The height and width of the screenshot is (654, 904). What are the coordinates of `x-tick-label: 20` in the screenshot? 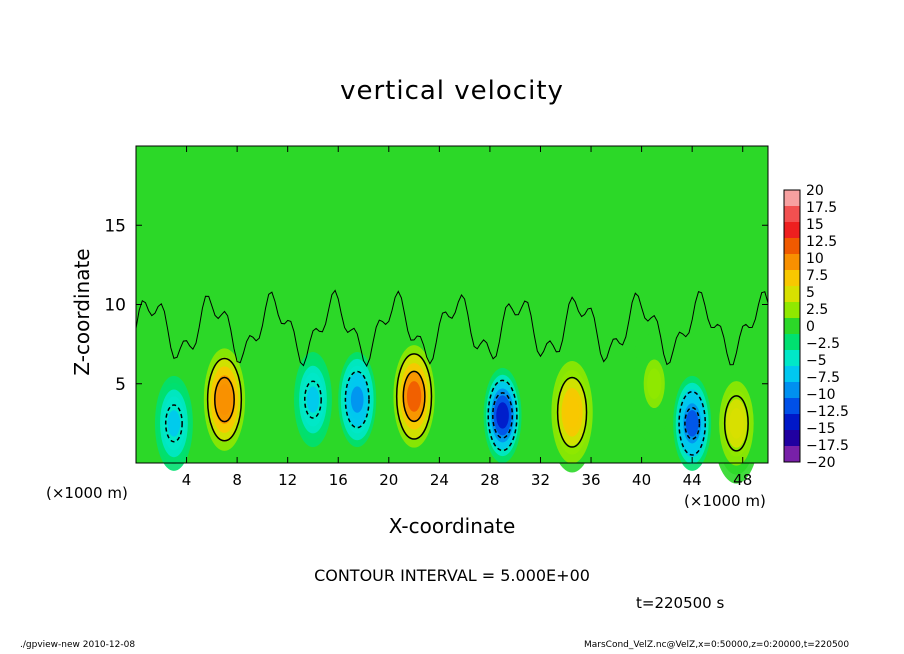 It's located at (388, 480).